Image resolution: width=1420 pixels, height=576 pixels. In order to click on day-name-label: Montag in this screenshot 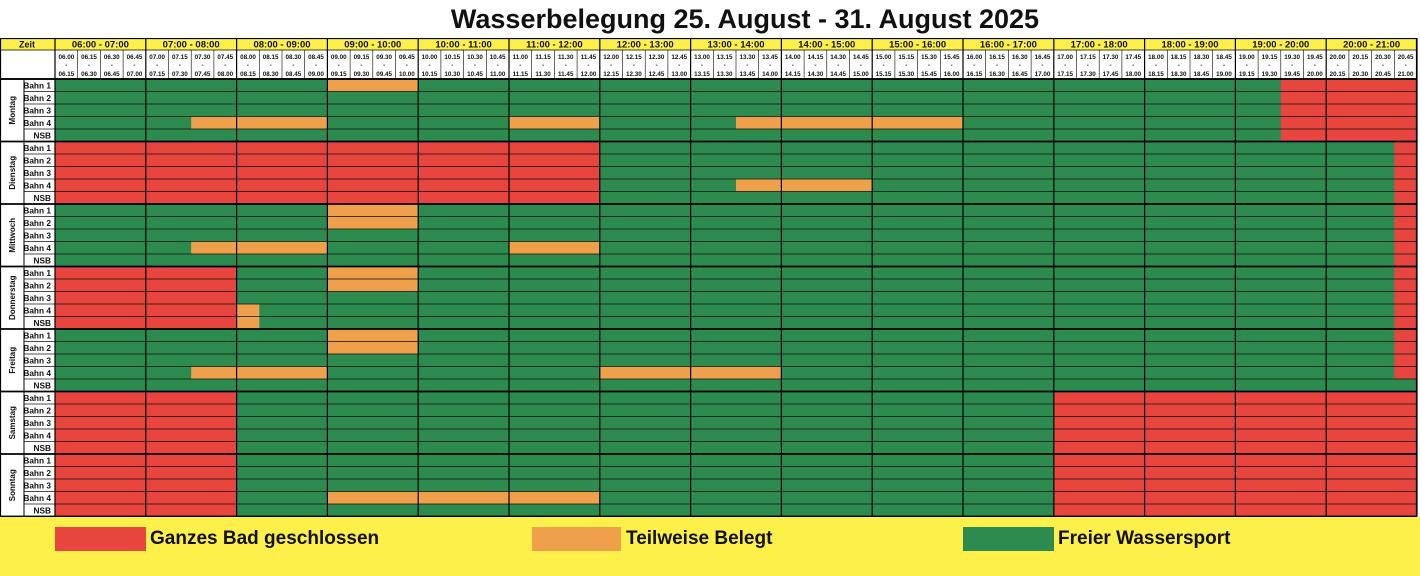, I will do `click(12, 110)`.